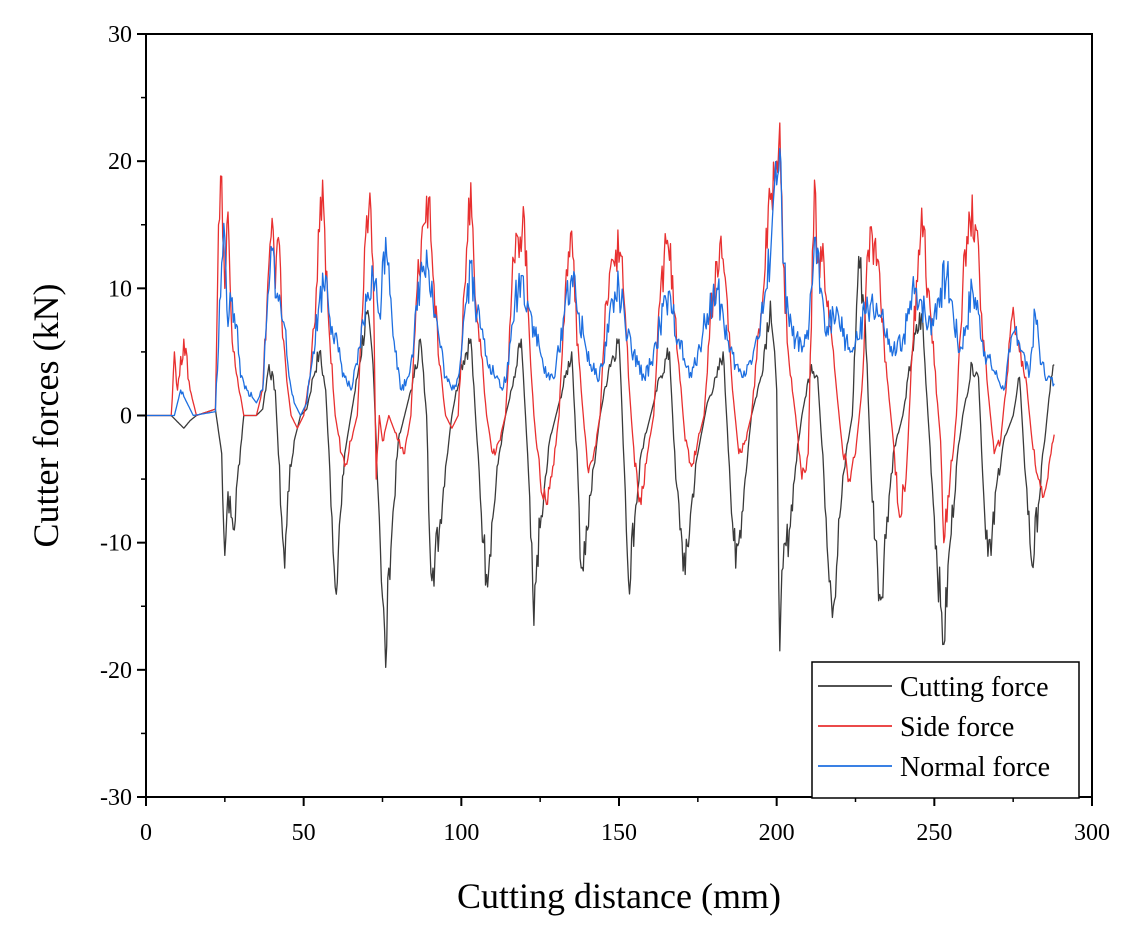 Image resolution: width=1142 pixels, height=943 pixels. Describe the element at coordinates (304, 833) in the screenshot. I see `x-tick-label: 50` at that location.